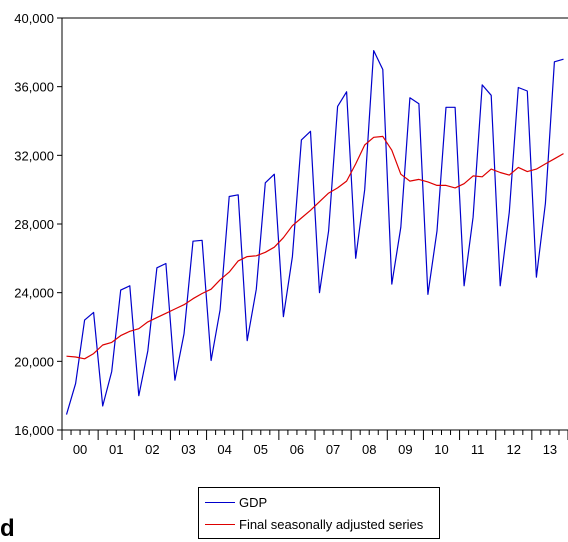 Image resolution: width=568 pixels, height=542 pixels. What do you see at coordinates (116, 449) in the screenshot?
I see `x-tick-label: 01` at bounding box center [116, 449].